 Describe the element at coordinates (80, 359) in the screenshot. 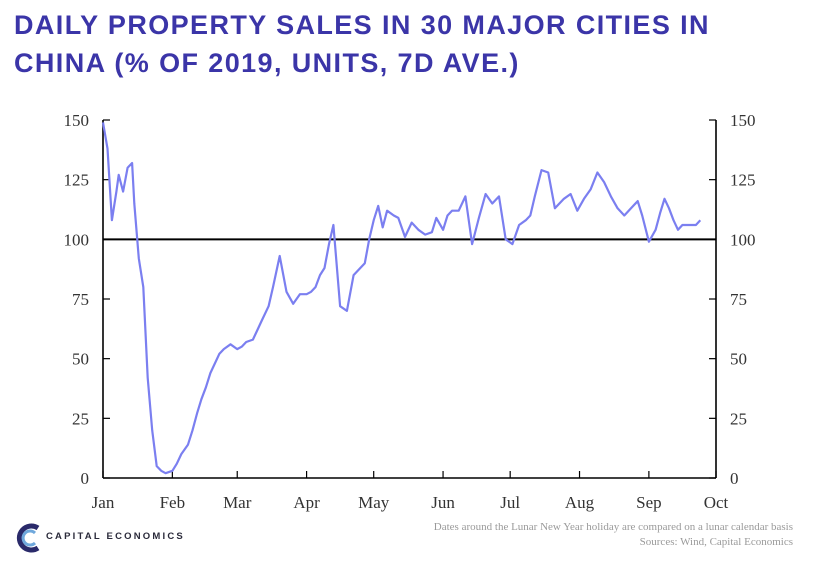

I see `y-tick-label-left: 50` at that location.